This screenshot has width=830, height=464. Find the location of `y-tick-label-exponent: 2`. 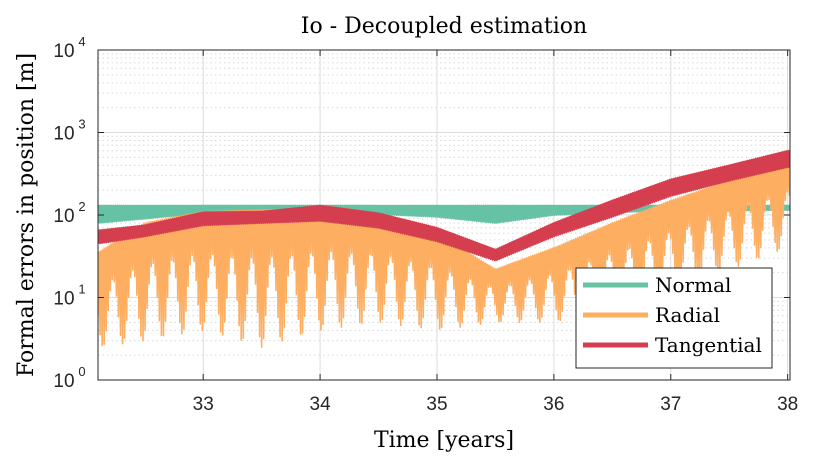

y-tick-label-exponent: 2 is located at coordinates (81, 206).